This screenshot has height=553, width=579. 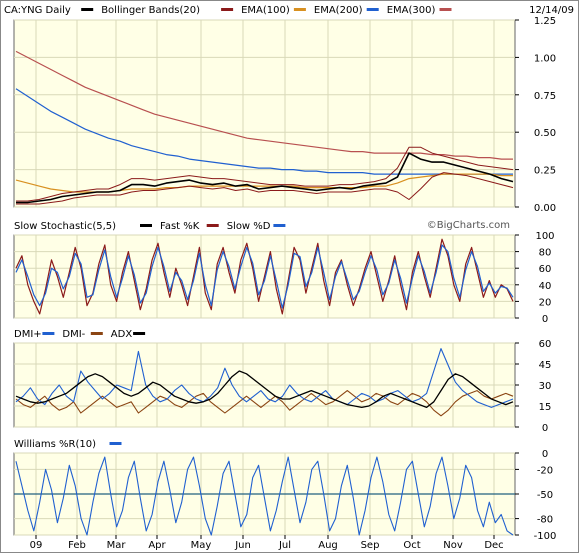 I want to click on dmi-ytick-label-4: 60, so click(x=545, y=344).